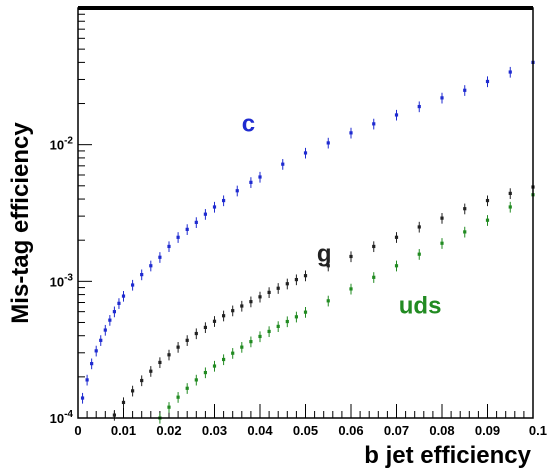 The image size is (551, 471). I want to click on x-tick-label: 0.02, so click(168, 430).